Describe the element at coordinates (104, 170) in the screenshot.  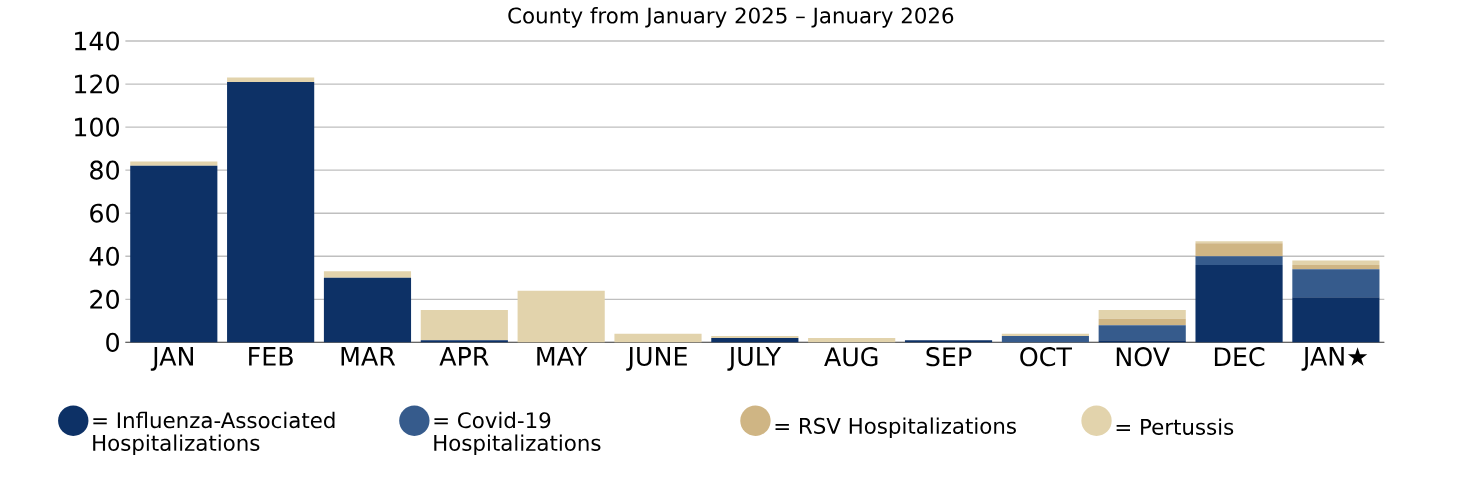
I see `y-tick-label: 80` at that location.